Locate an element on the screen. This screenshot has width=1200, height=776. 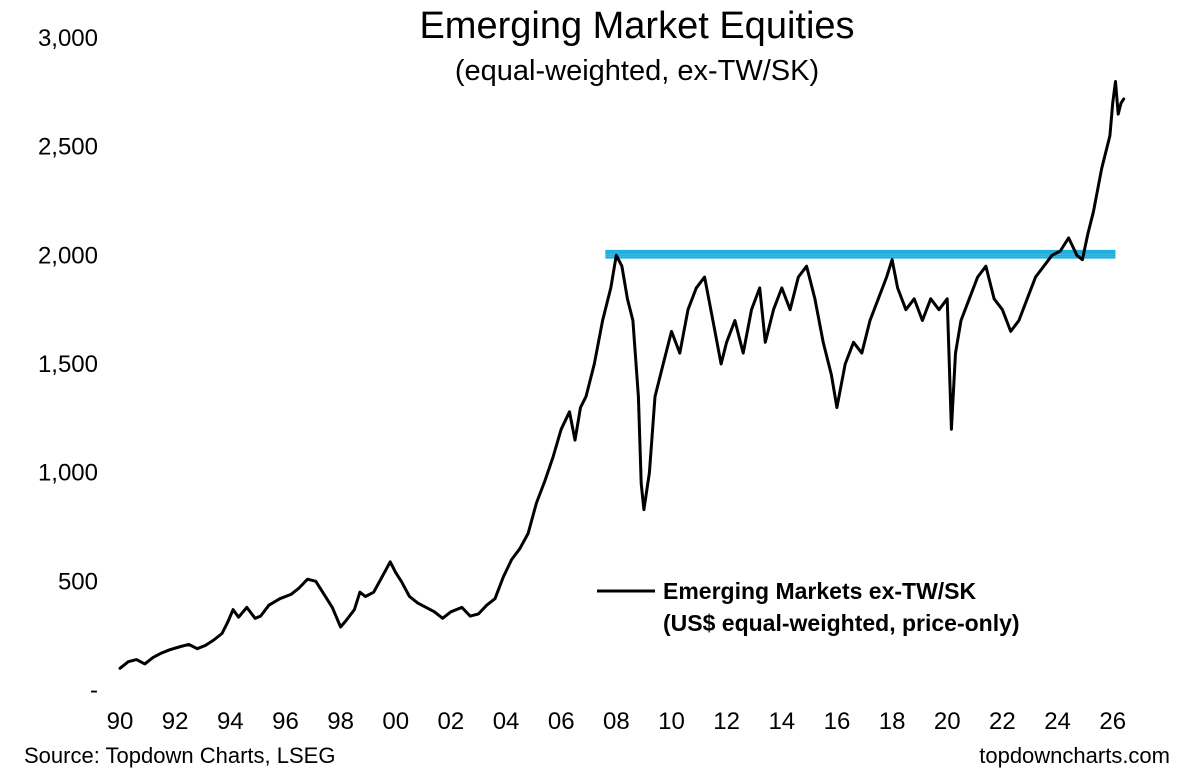
y-tick-label: 1,000 is located at coordinates (68, 473).